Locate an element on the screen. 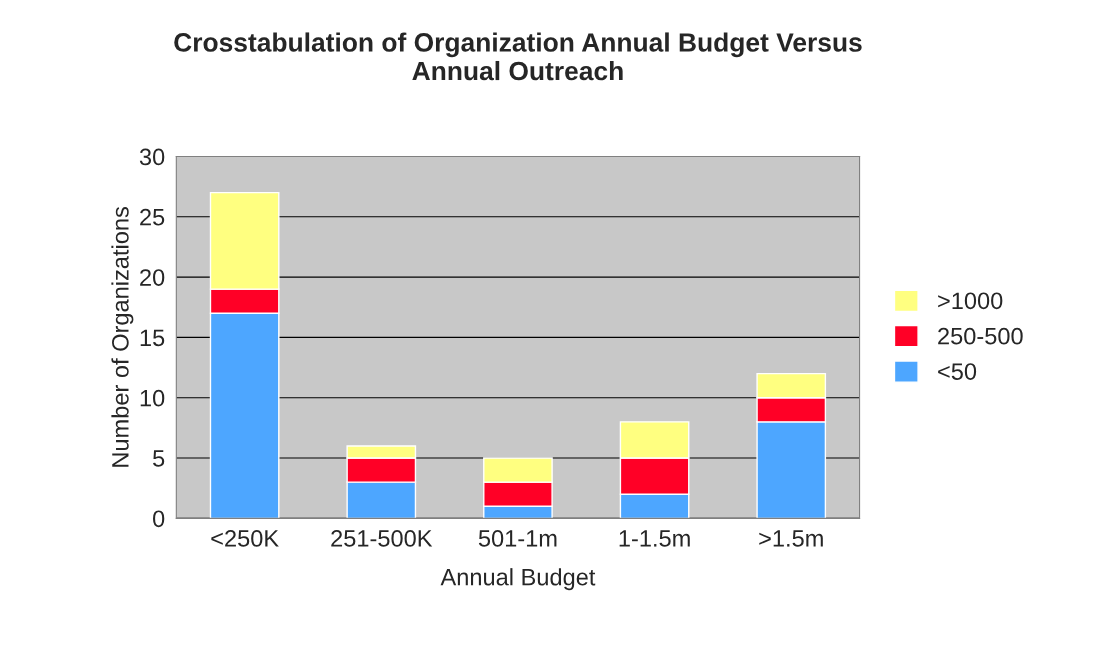 The width and height of the screenshot is (1102, 652). y-tick-label: 20 is located at coordinates (152, 277).